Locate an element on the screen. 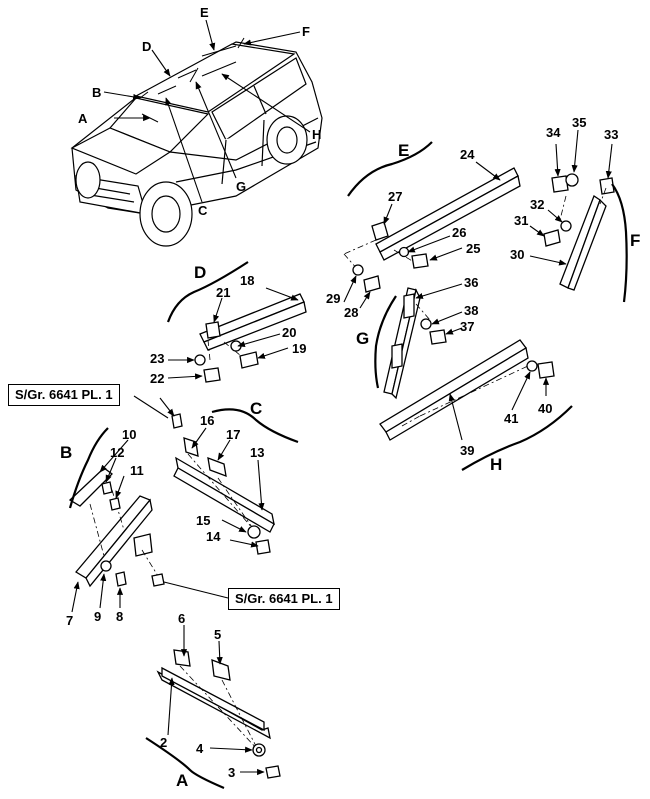 The width and height of the screenshot is (650, 799). callout-6: 6 is located at coordinates (182, 618).